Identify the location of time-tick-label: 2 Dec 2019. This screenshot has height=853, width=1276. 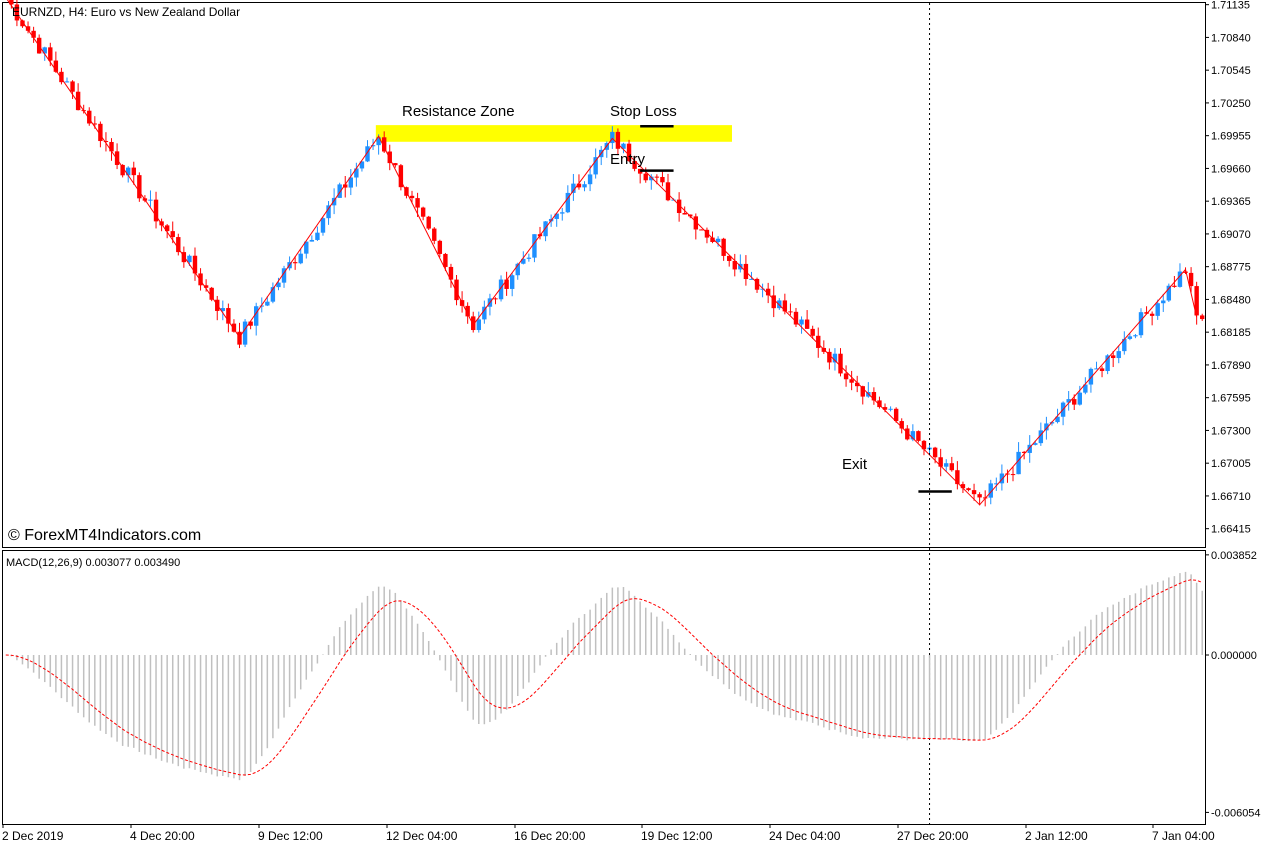
(33, 836).